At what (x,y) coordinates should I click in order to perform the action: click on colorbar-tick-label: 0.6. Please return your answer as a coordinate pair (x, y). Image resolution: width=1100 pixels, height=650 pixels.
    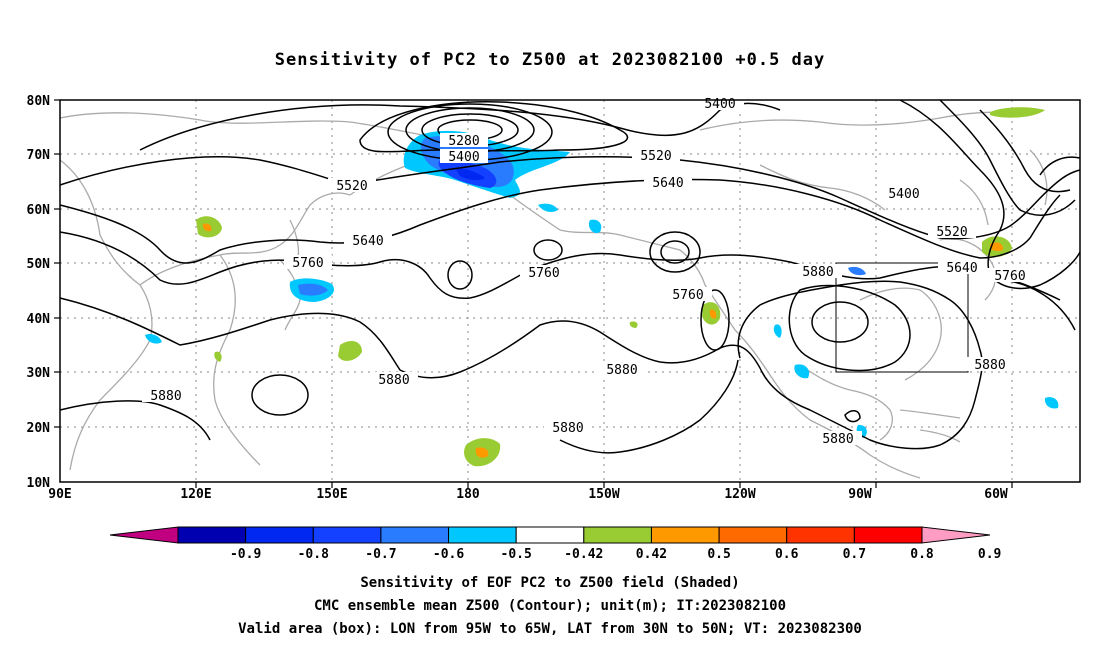
    Looking at the image, I should click on (787, 554).